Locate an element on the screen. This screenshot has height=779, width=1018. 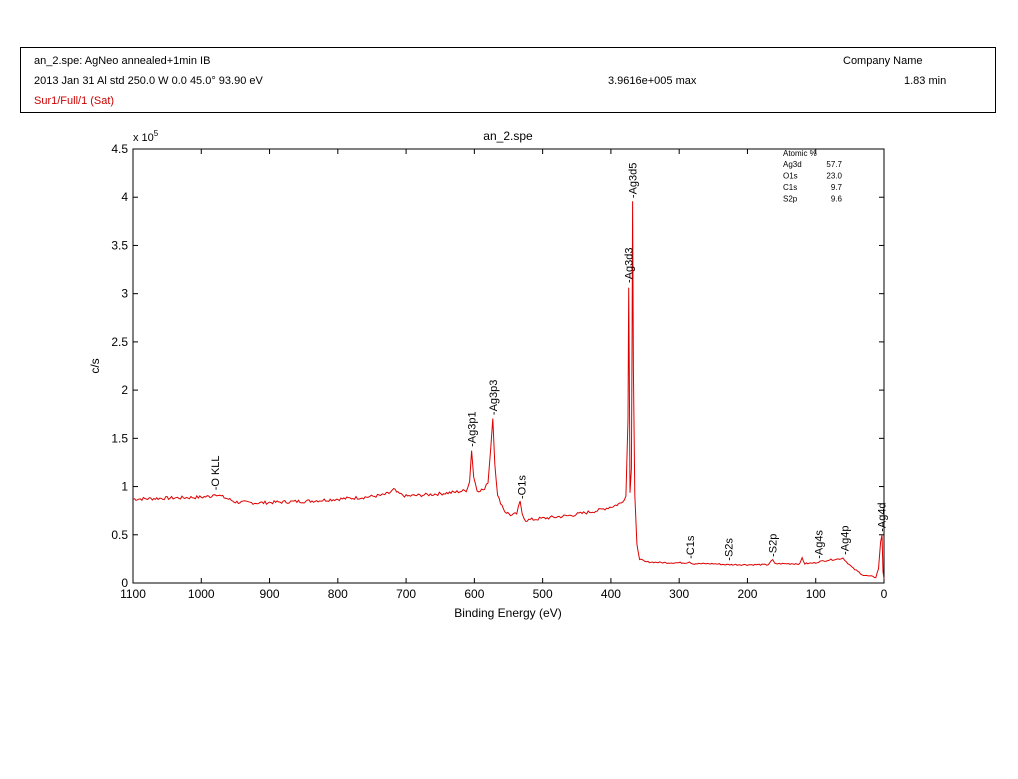
x-tick-label: 100 is located at coordinates (816, 594).